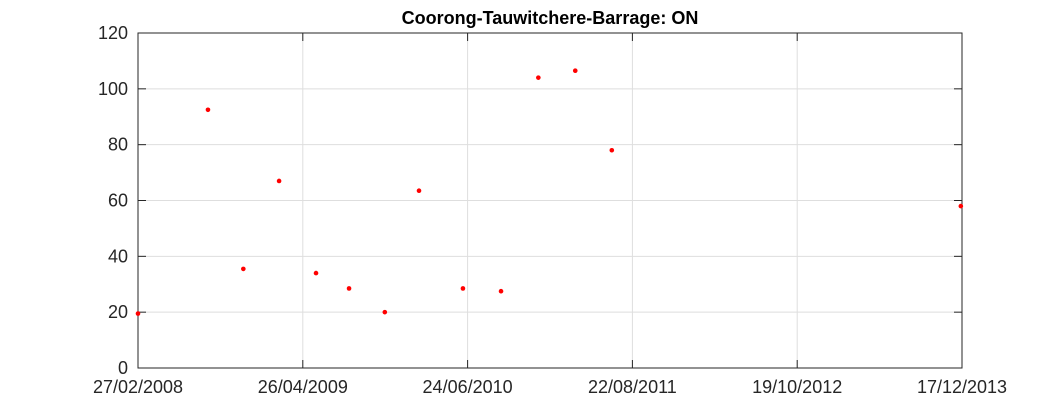 Image resolution: width=1063 pixels, height=413 pixels. What do you see at coordinates (113, 89) in the screenshot?
I see `y-tick-label: 100` at bounding box center [113, 89].